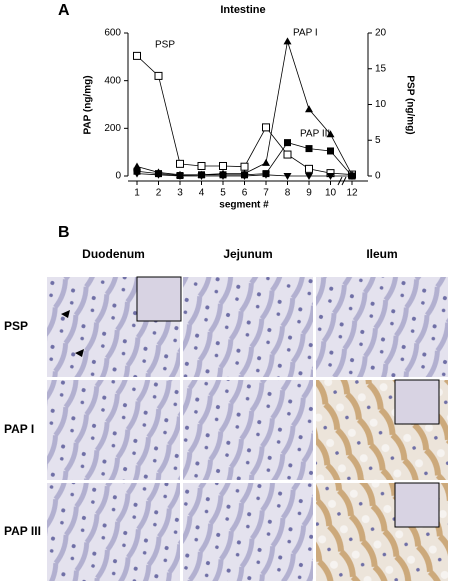  What do you see at coordinates (381, 33) in the screenshot?
I see `y2-tick-label: 20` at bounding box center [381, 33].